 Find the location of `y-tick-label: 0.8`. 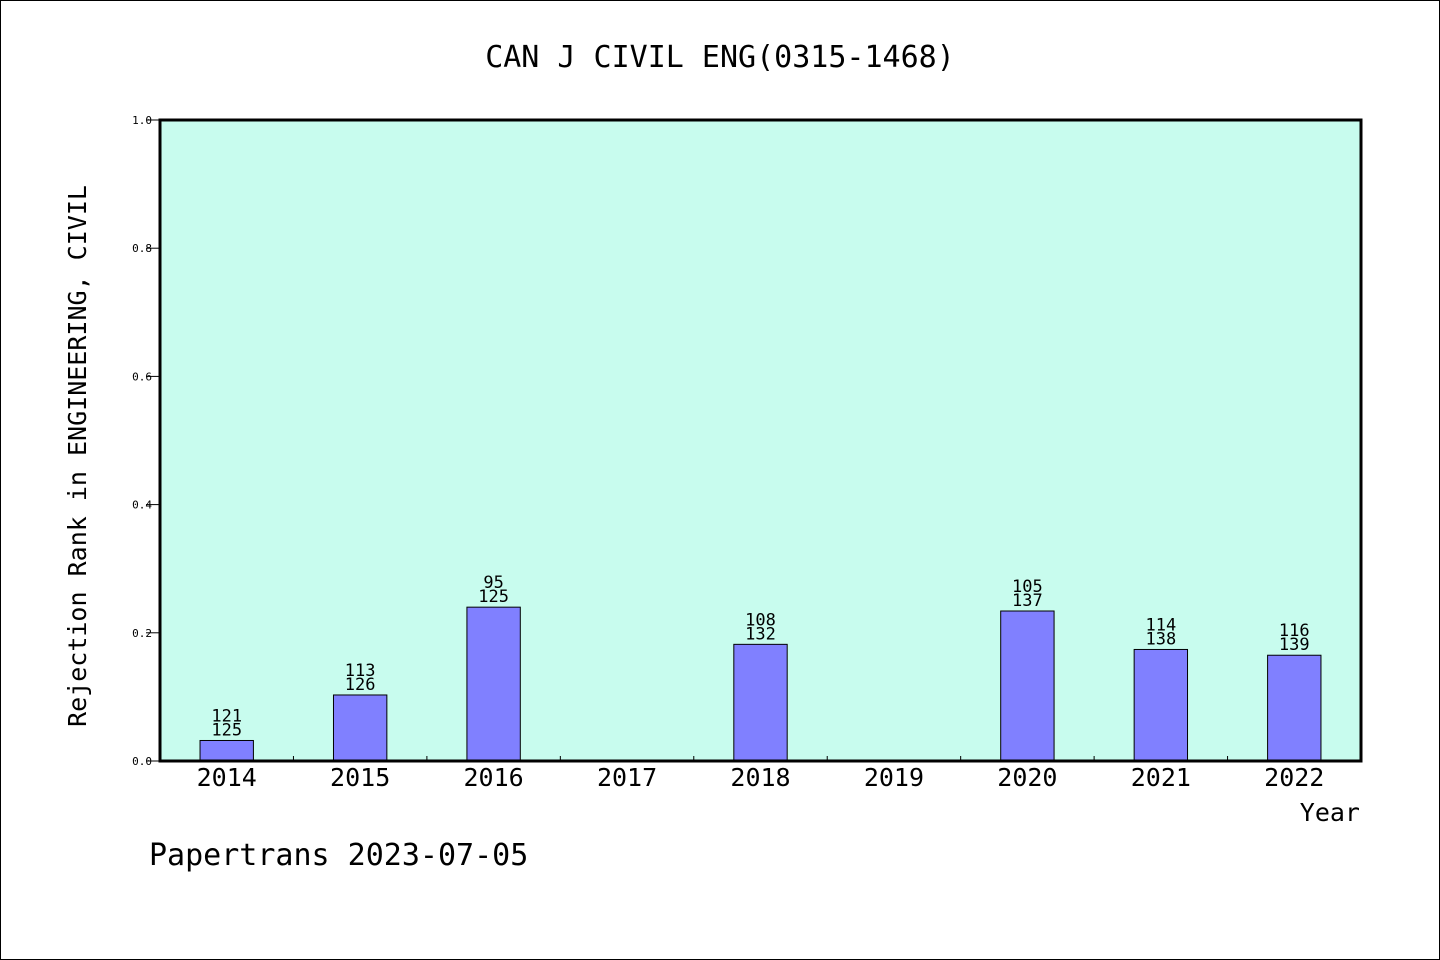

y-tick-label: 0.8 is located at coordinates (142, 248).